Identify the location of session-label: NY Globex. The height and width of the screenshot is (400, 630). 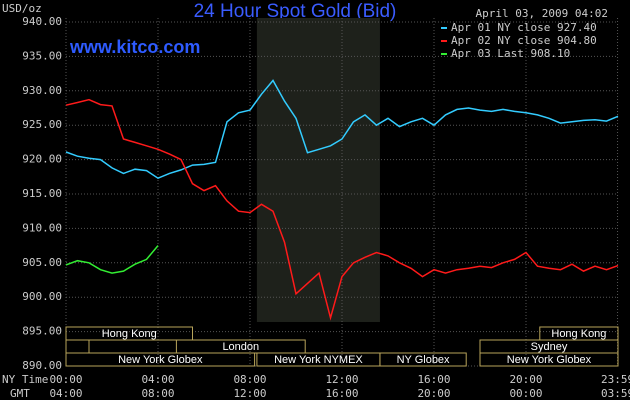
(423, 360).